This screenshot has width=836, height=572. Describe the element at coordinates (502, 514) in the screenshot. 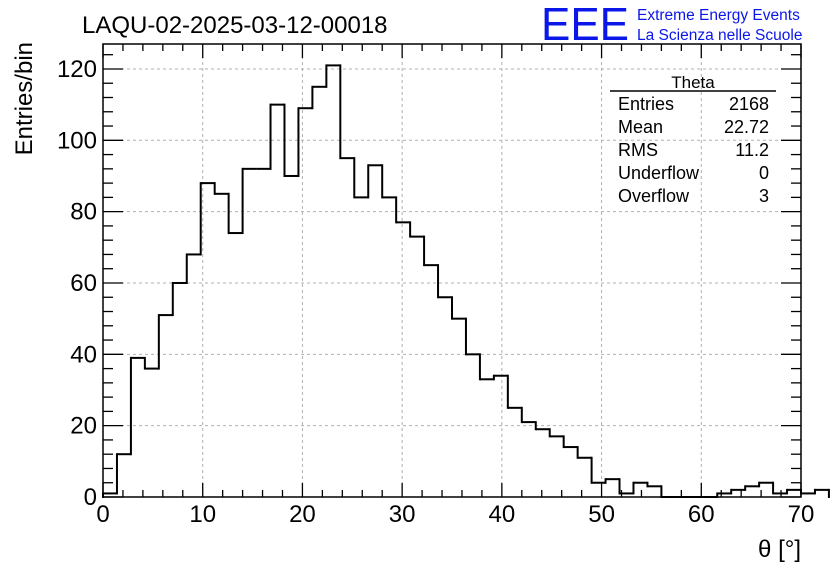

I see `x-tick-label: 40` at that location.